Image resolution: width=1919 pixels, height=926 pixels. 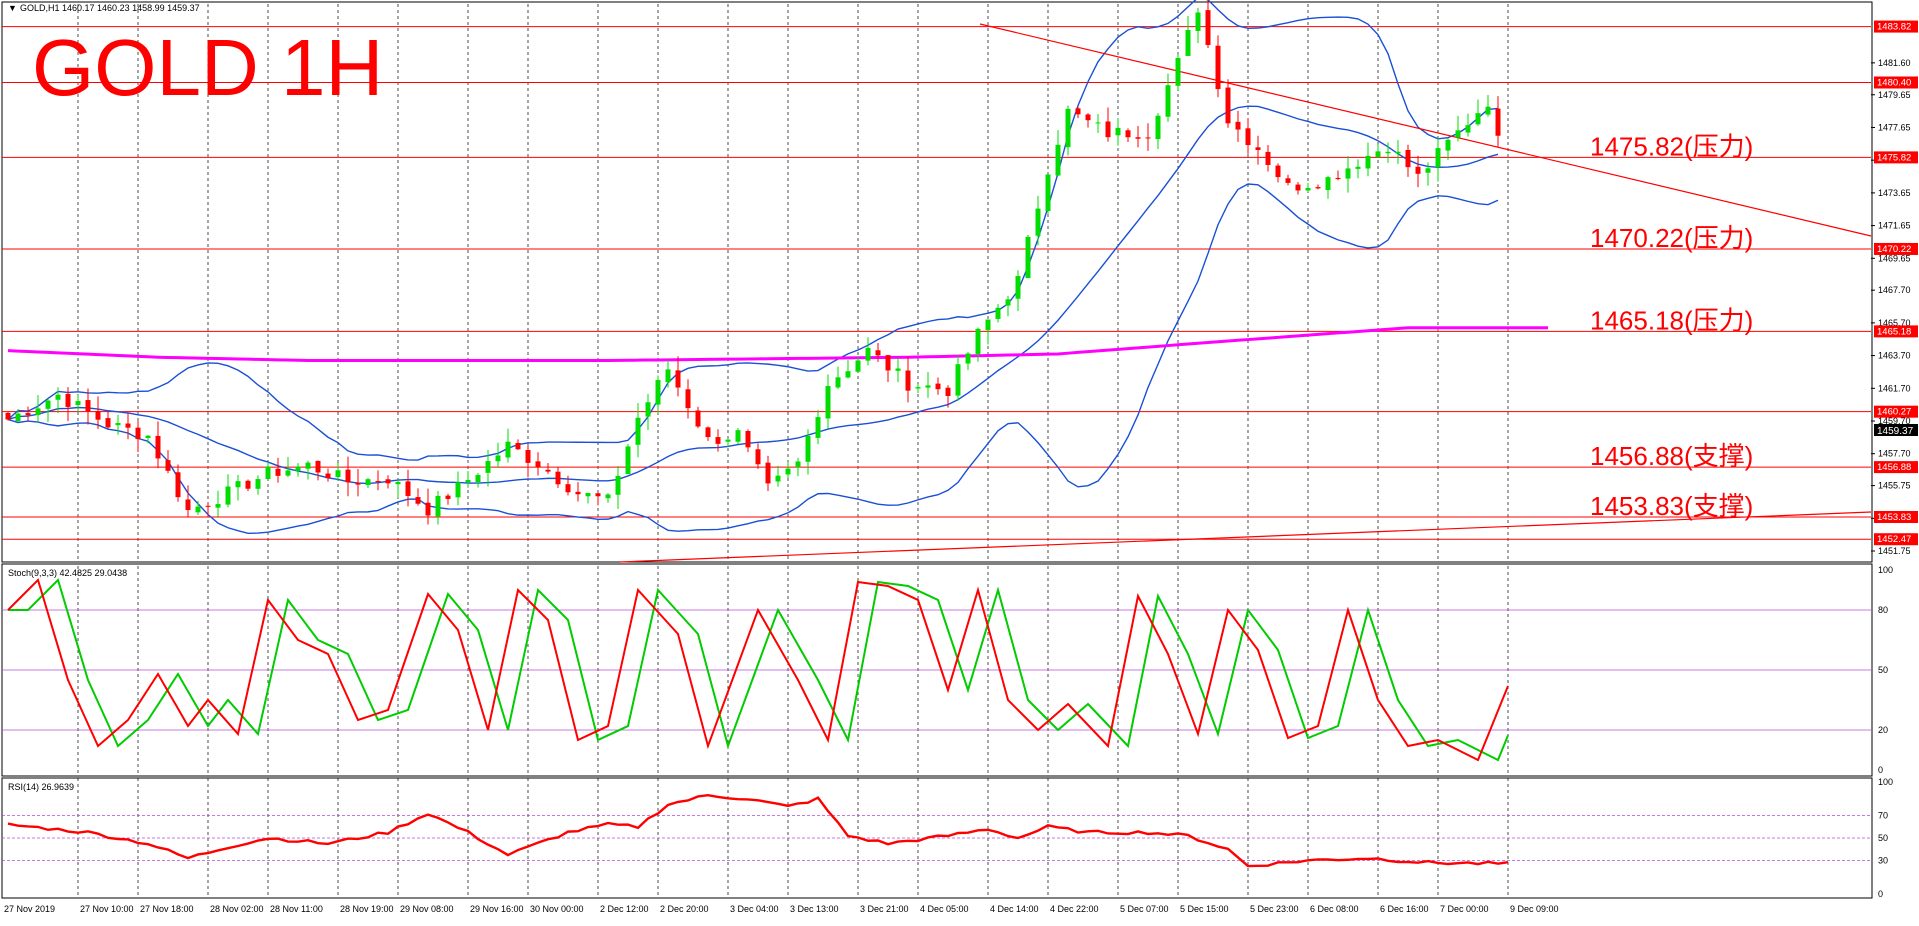 I want to click on price-tick-label: 1457.70, so click(x=1894, y=454).